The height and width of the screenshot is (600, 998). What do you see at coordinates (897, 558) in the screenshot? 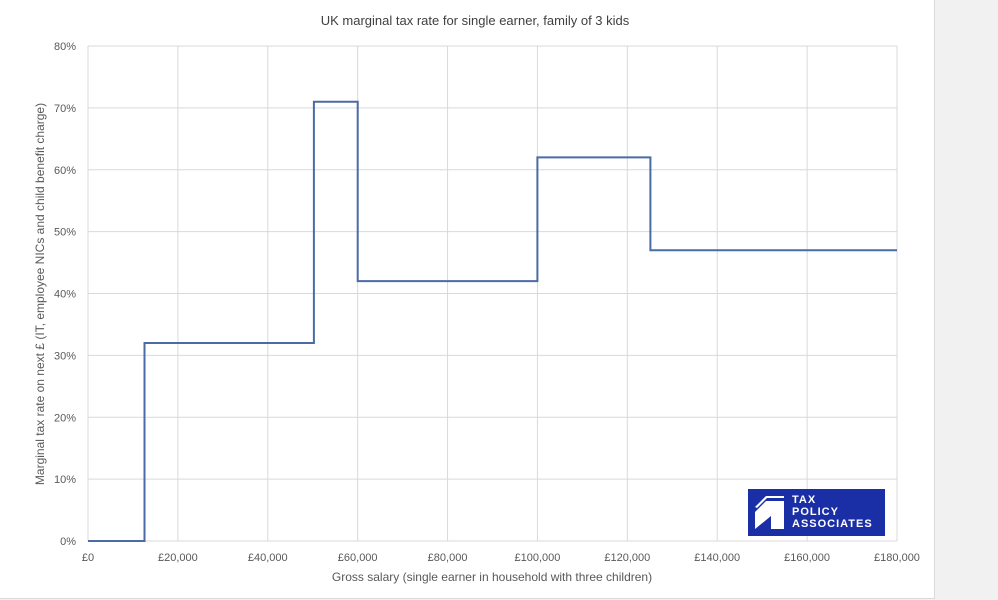
I see `x-tick-label: £180,000` at bounding box center [897, 558].